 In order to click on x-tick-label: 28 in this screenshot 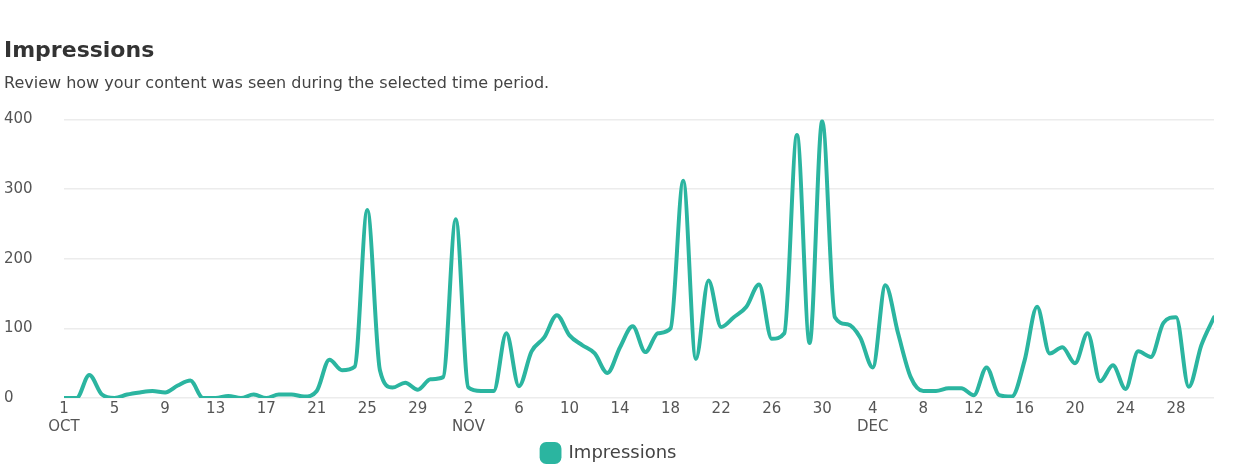, I will do `click(1176, 407)`.